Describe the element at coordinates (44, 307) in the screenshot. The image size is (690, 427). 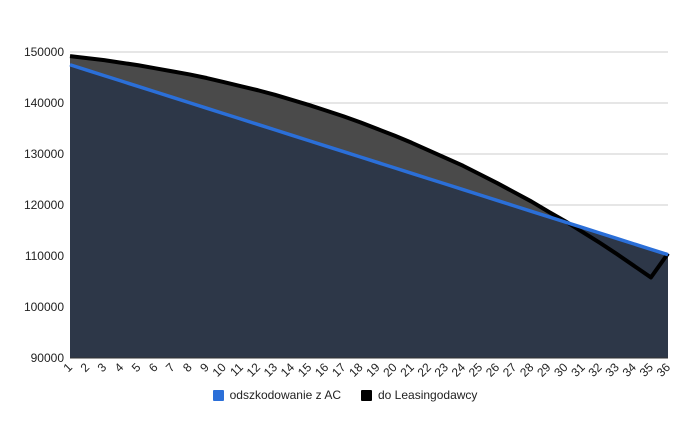
I see `y-tick-label: 100000` at that location.